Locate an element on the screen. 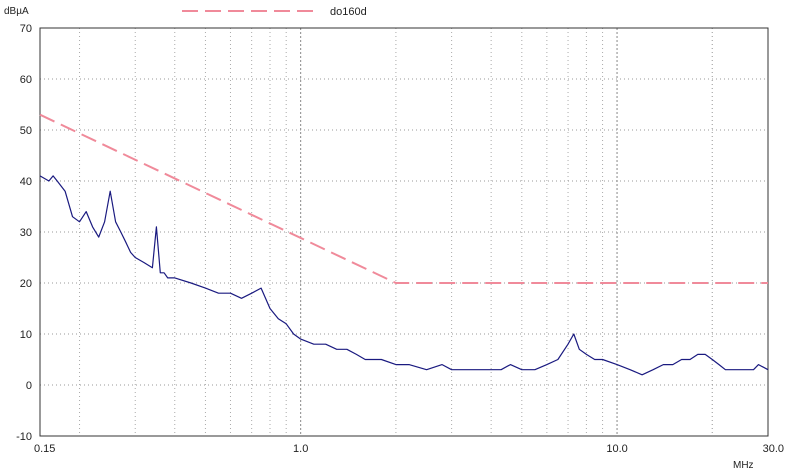  y-tick-label: 30 is located at coordinates (26, 233).